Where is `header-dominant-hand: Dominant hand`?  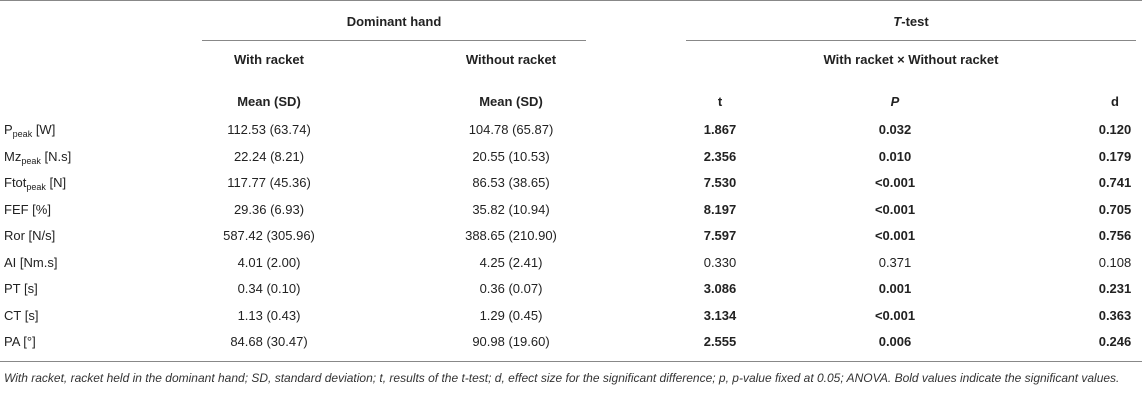 header-dominant-hand: Dominant hand is located at coordinates (394, 21).